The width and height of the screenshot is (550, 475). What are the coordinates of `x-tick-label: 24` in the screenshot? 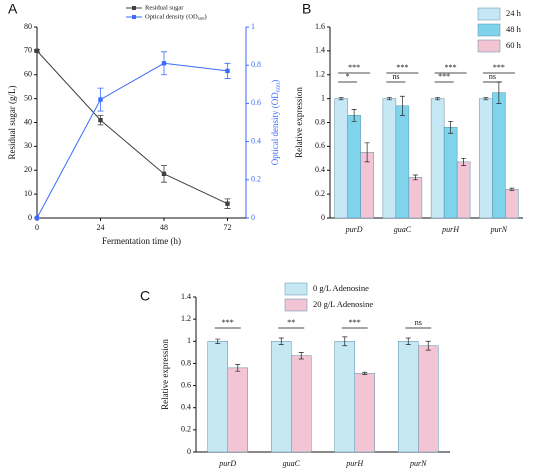 It's located at (100, 227).